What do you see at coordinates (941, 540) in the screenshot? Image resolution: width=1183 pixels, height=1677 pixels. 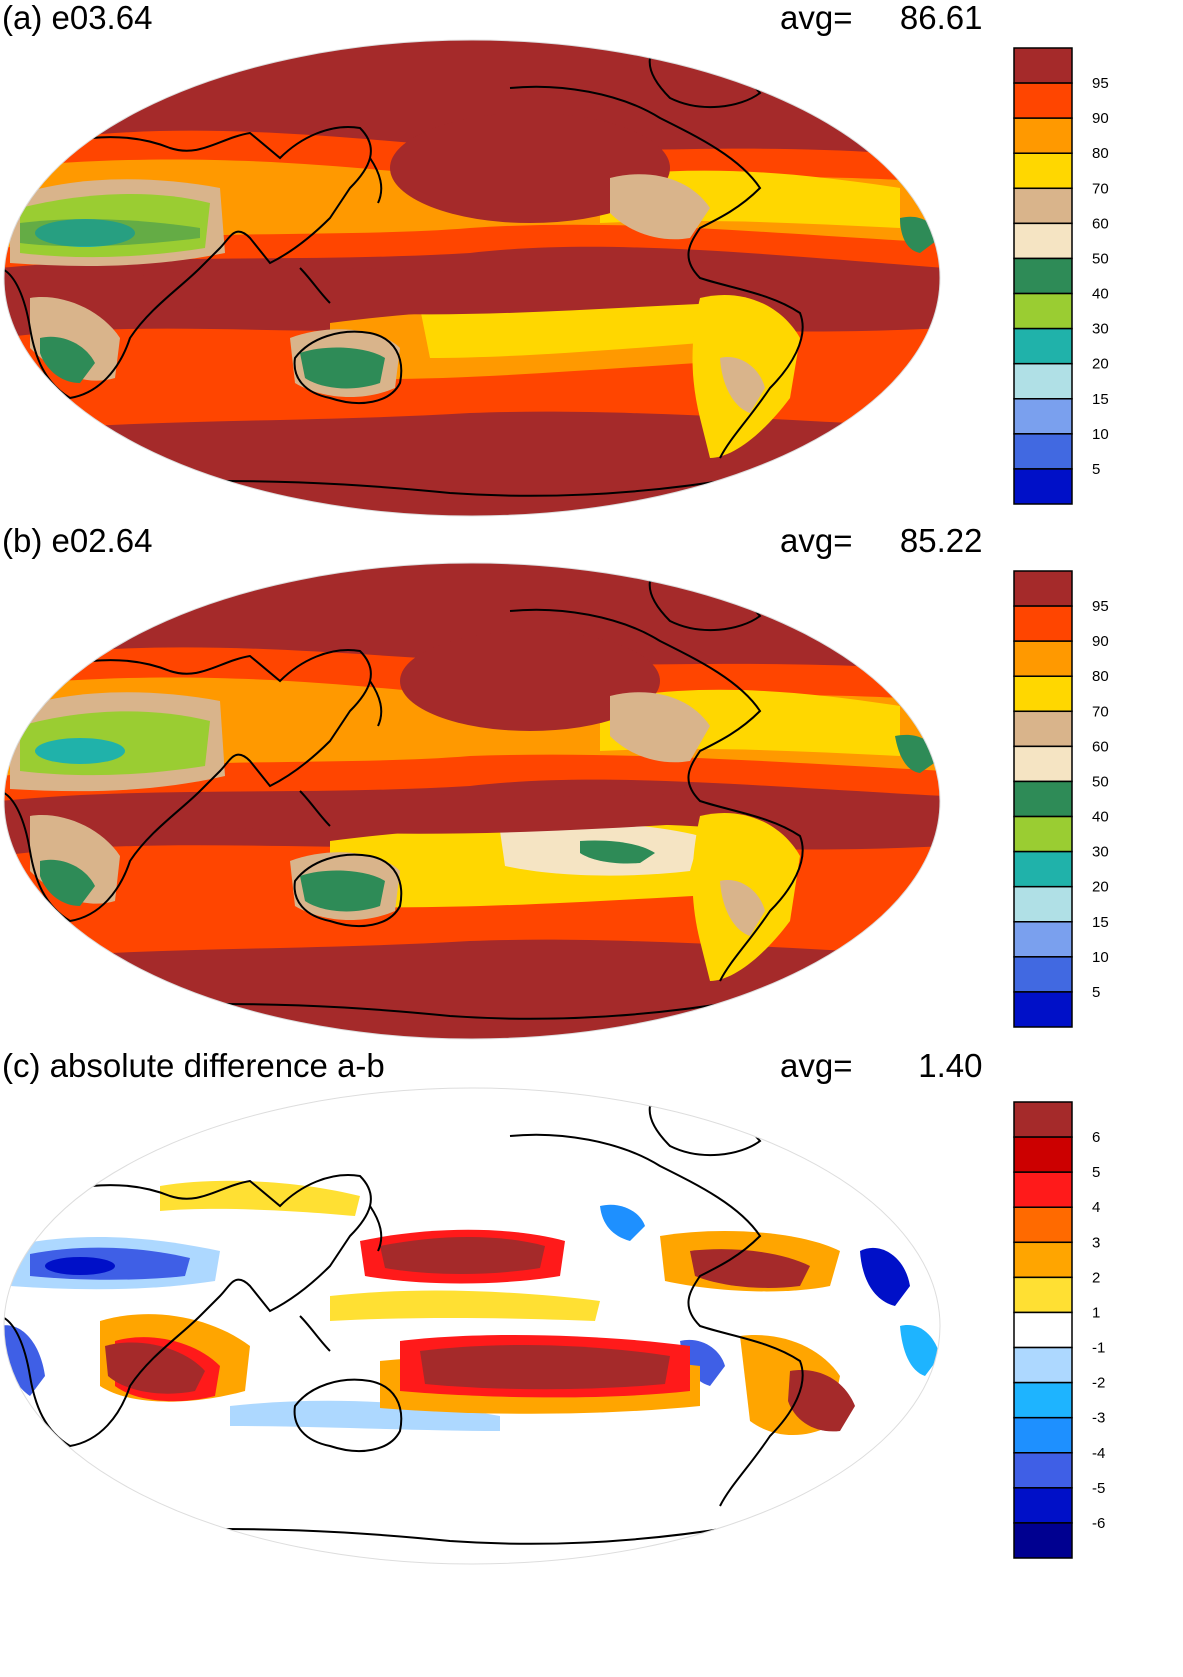 I see `avg-value: 85.22` at bounding box center [941, 540].